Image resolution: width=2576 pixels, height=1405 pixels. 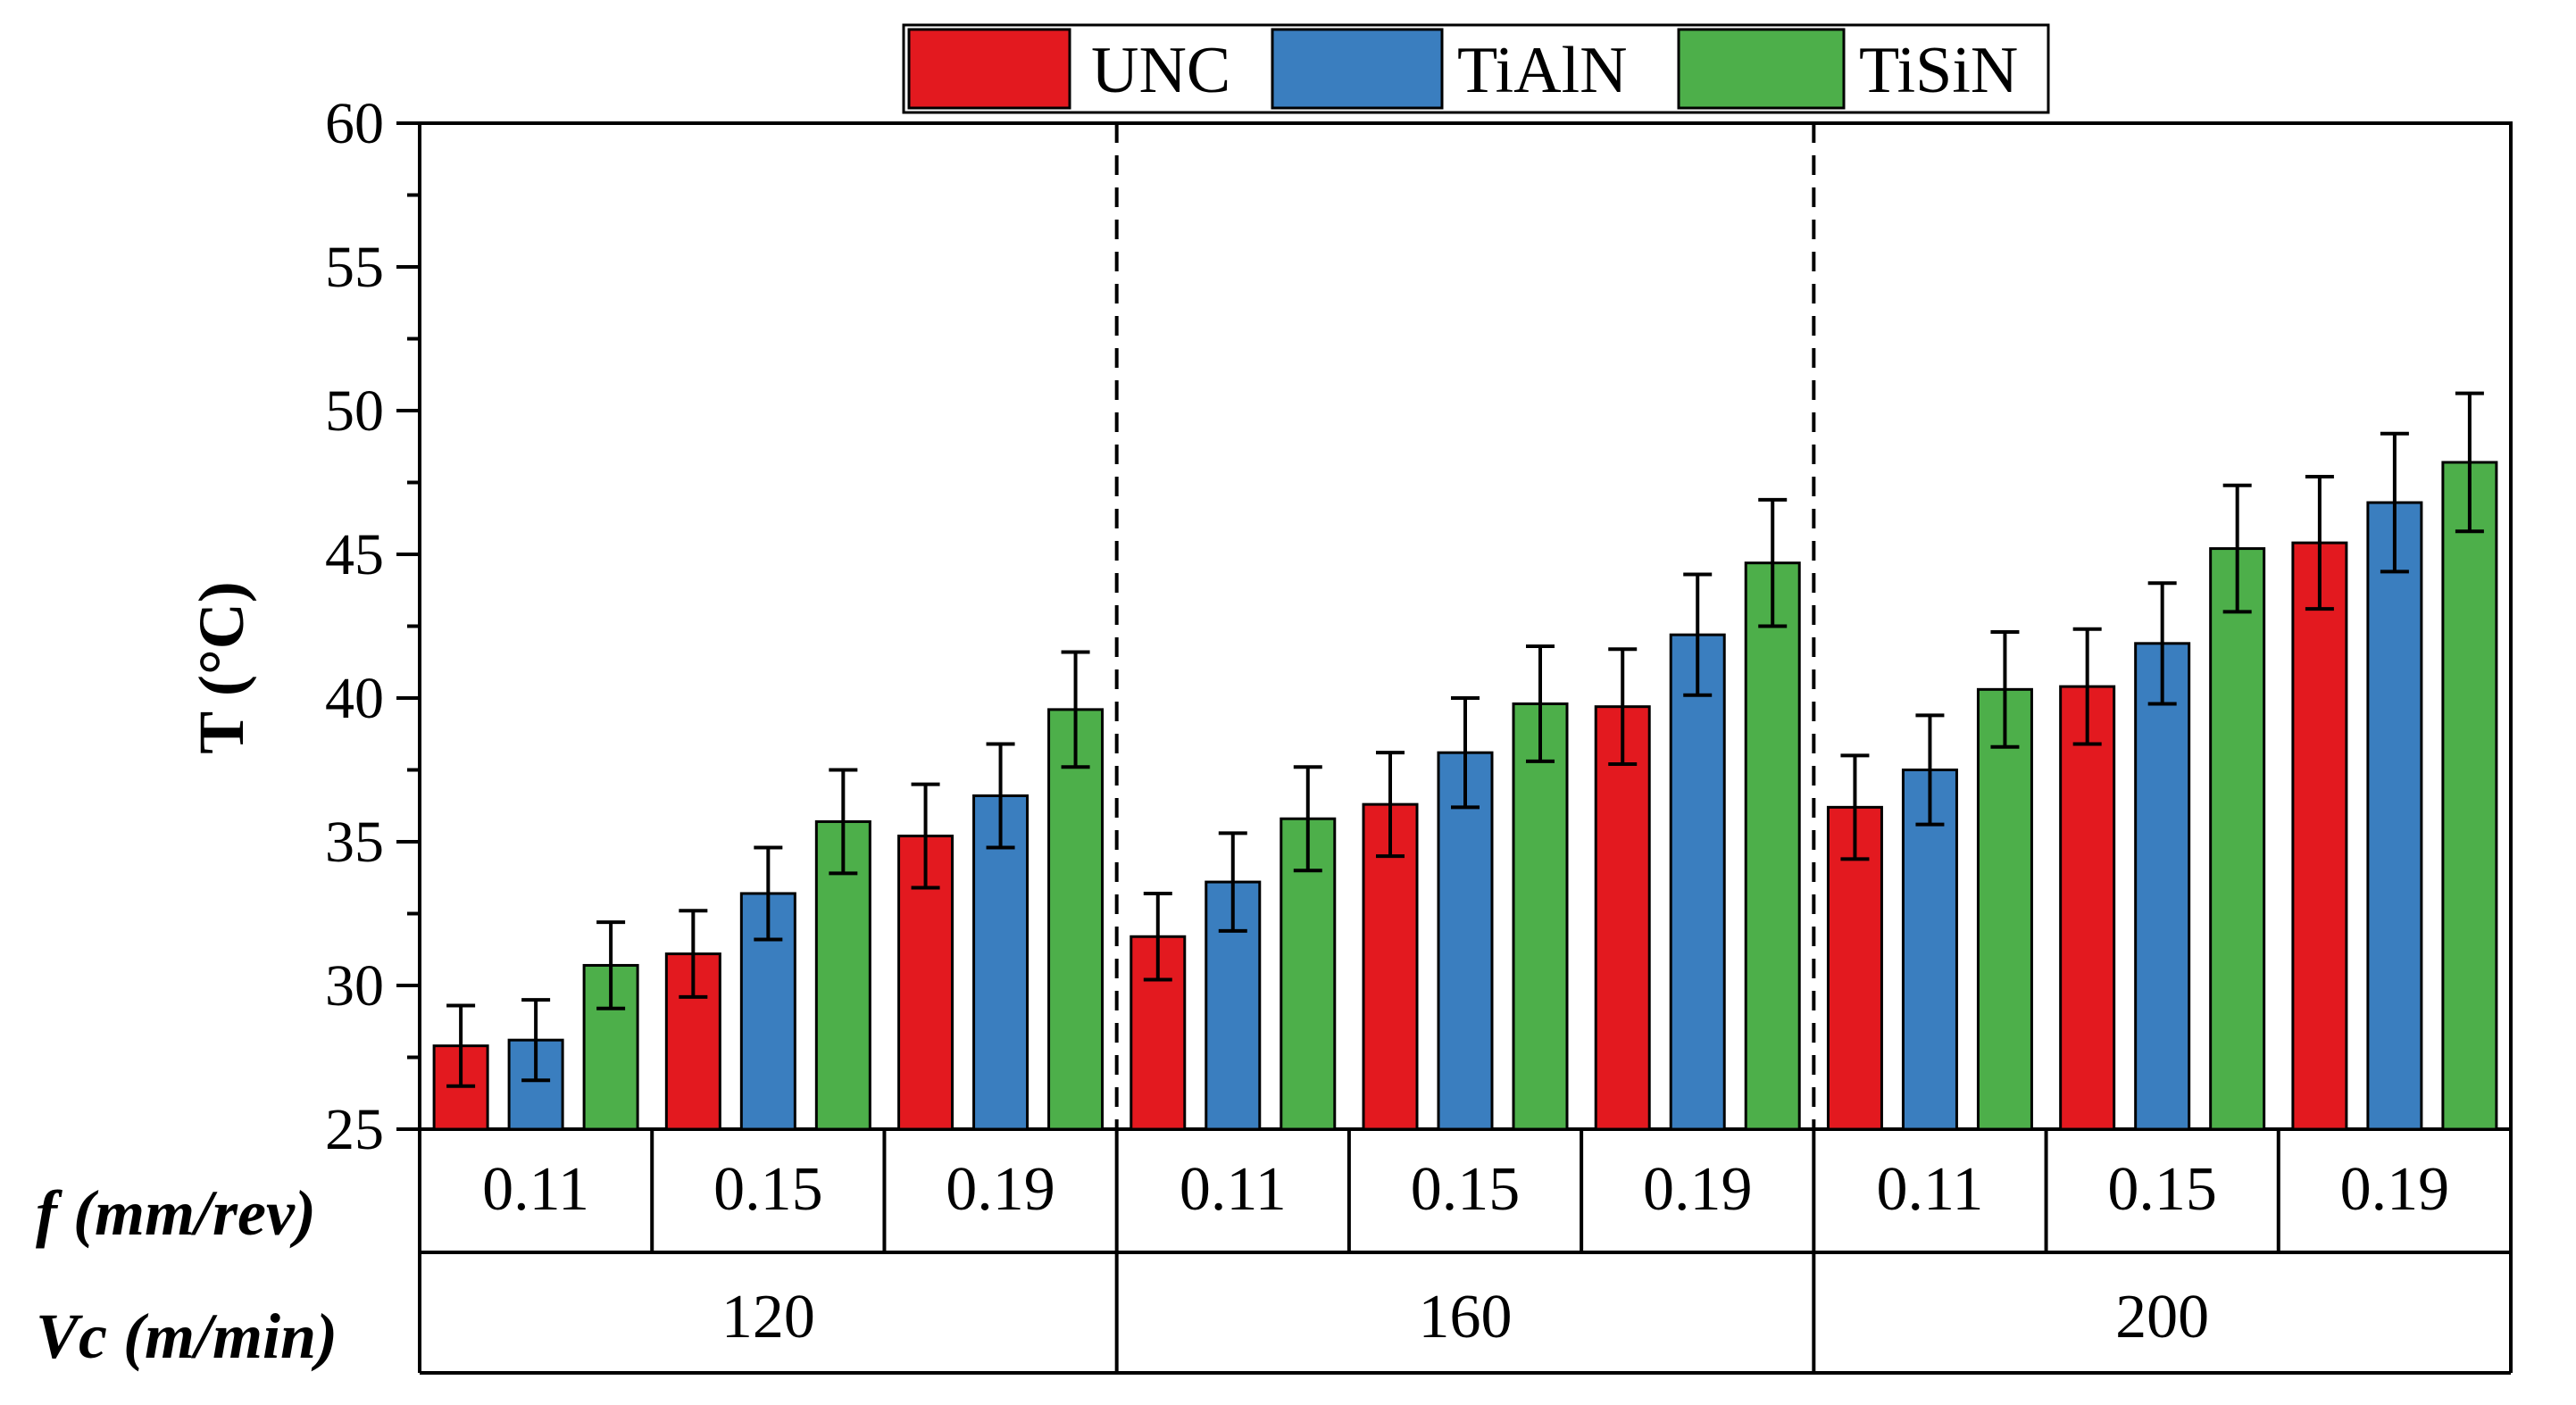 I want to click on y-tick-label: 40, so click(x=354, y=698).